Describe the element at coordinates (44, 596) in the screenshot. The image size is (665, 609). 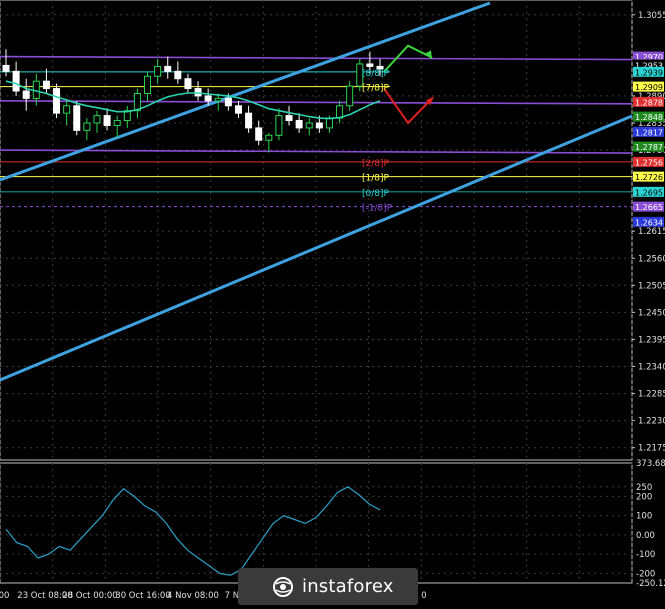
I see `x-tick-label: 23 Oct 08:00` at that location.